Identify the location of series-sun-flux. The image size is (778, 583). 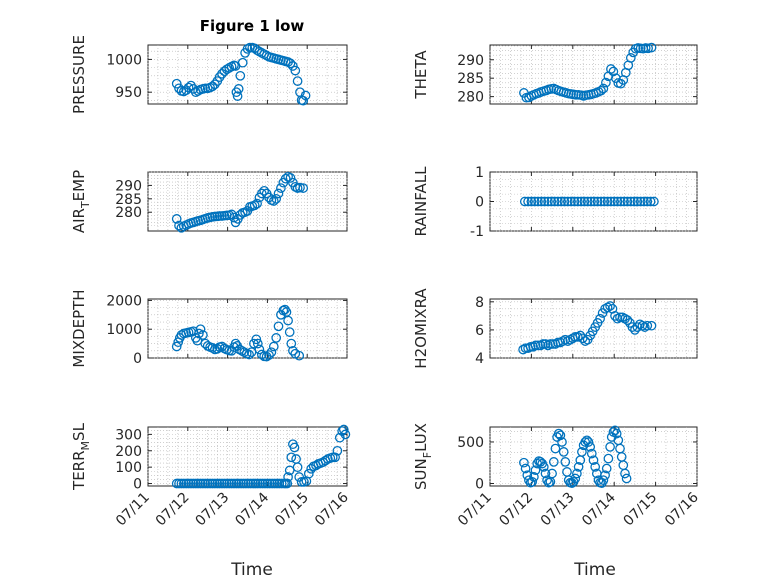
(575, 456).